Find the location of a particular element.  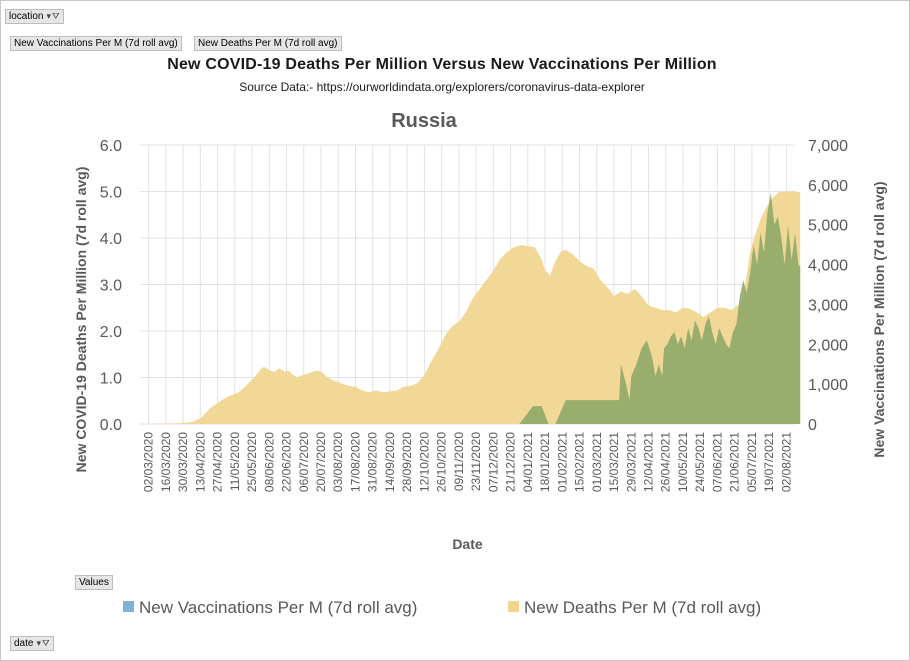

x-tick-label: 12/10/2020 is located at coordinates (424, 462).